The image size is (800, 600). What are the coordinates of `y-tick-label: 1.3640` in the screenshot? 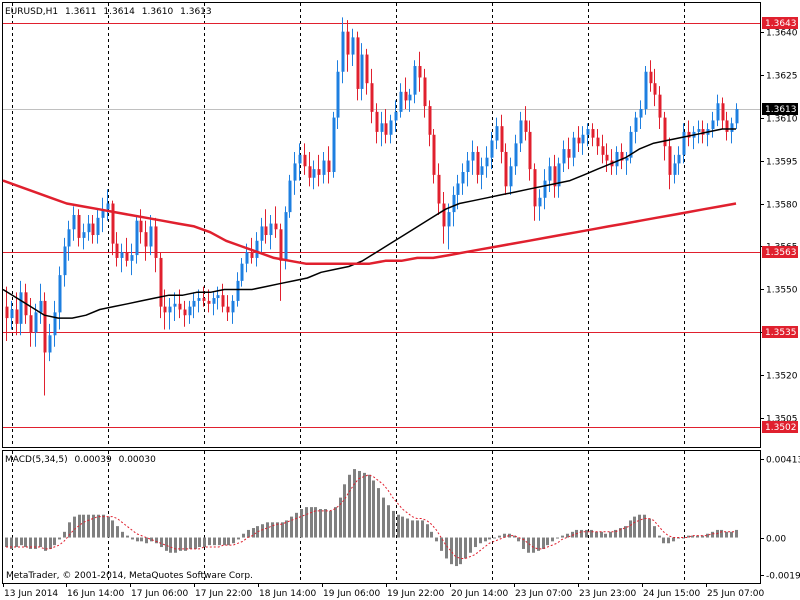 It's located at (782, 34).